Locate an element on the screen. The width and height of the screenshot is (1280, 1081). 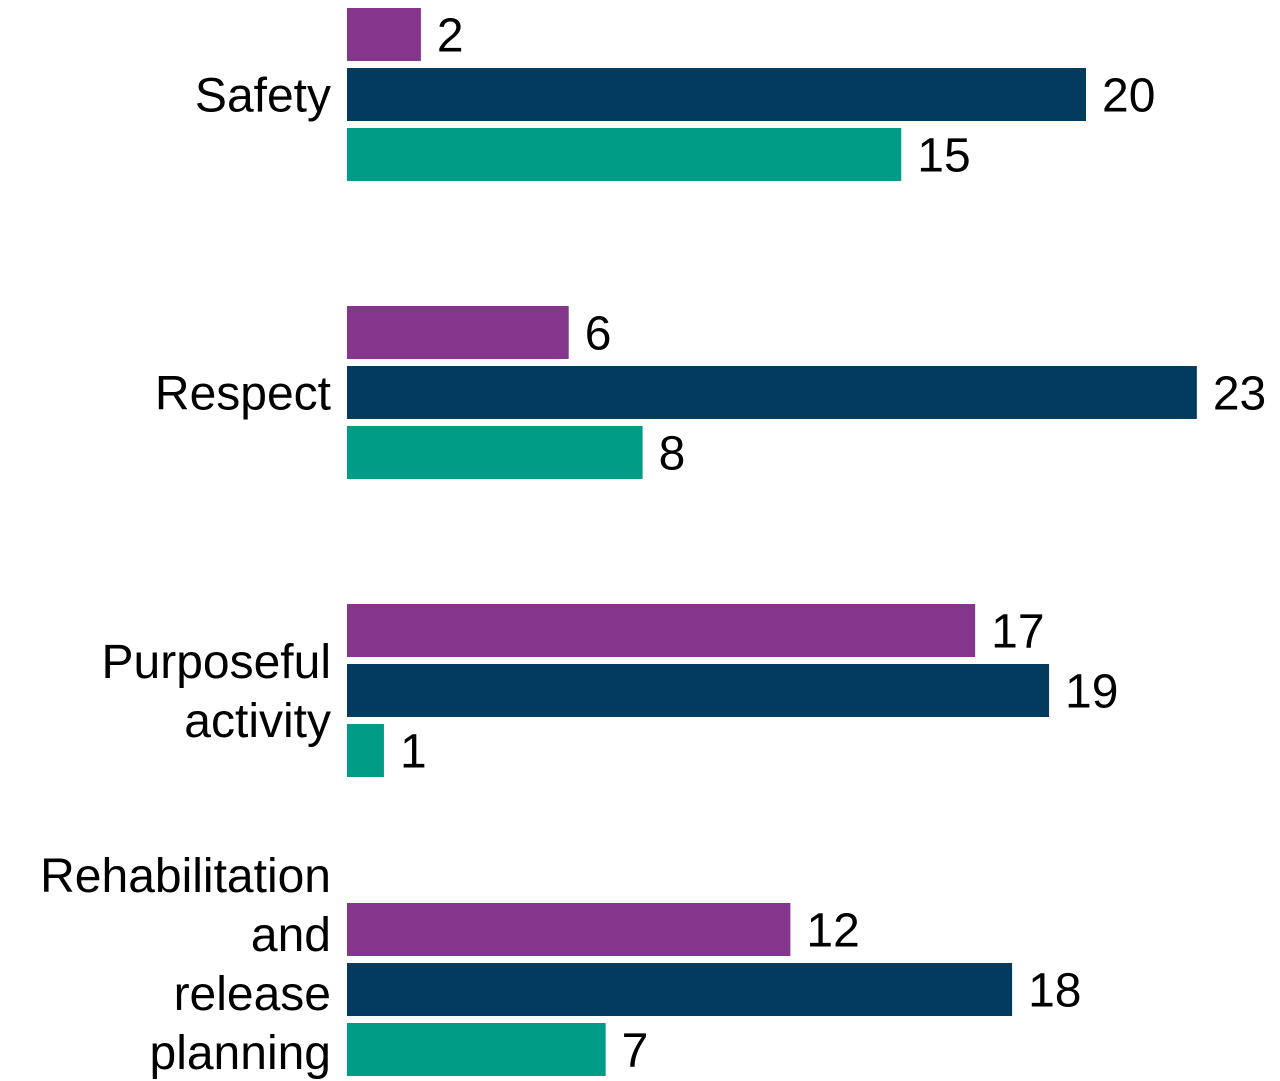
category-label-rehabilitation-and-release-planning: Rehabilitation and release planning is located at coordinates (185, 965).